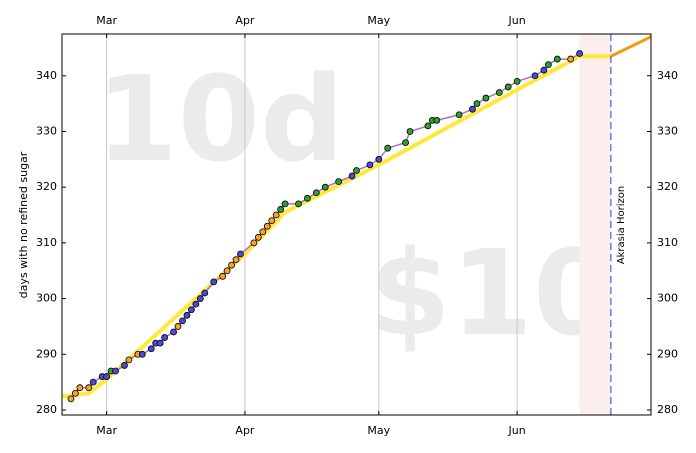 The width and height of the screenshot is (696, 453). What do you see at coordinates (492, 293) in the screenshot?
I see `watermark: $10` at bounding box center [492, 293].